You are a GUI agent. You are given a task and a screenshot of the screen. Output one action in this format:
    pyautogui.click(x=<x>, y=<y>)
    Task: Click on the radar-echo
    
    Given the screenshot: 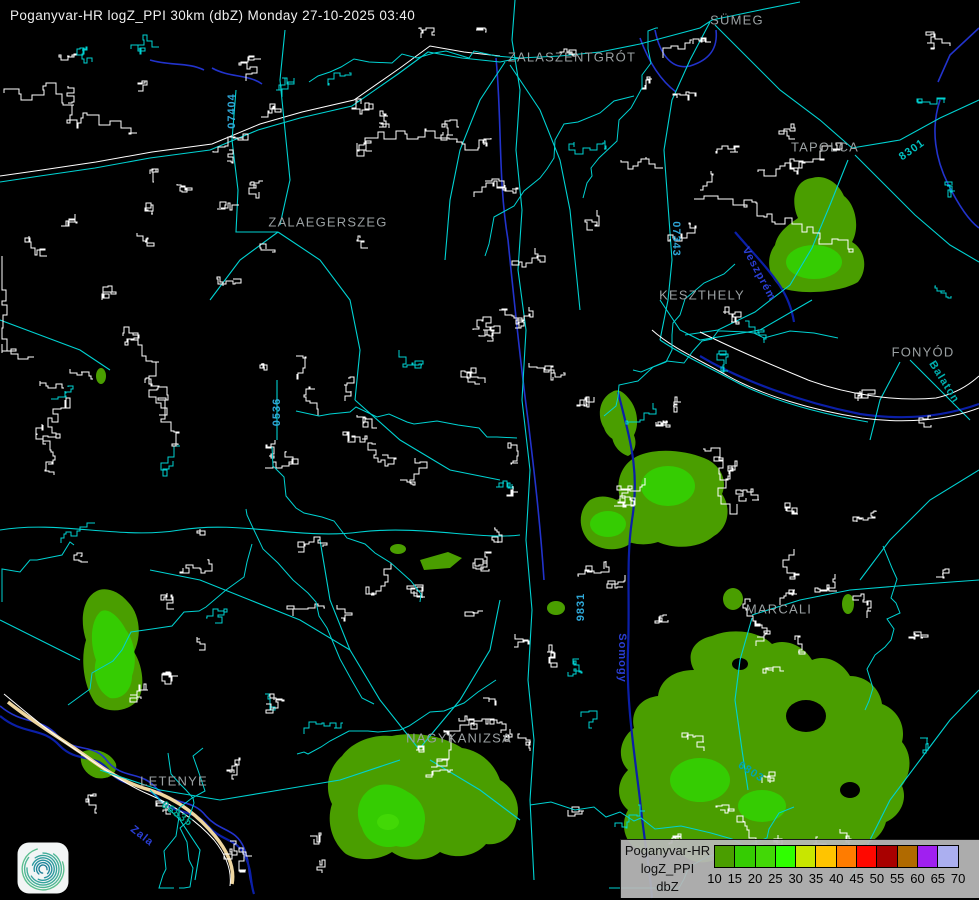 What is the action you would take?
    pyautogui.click(x=388, y=822)
    